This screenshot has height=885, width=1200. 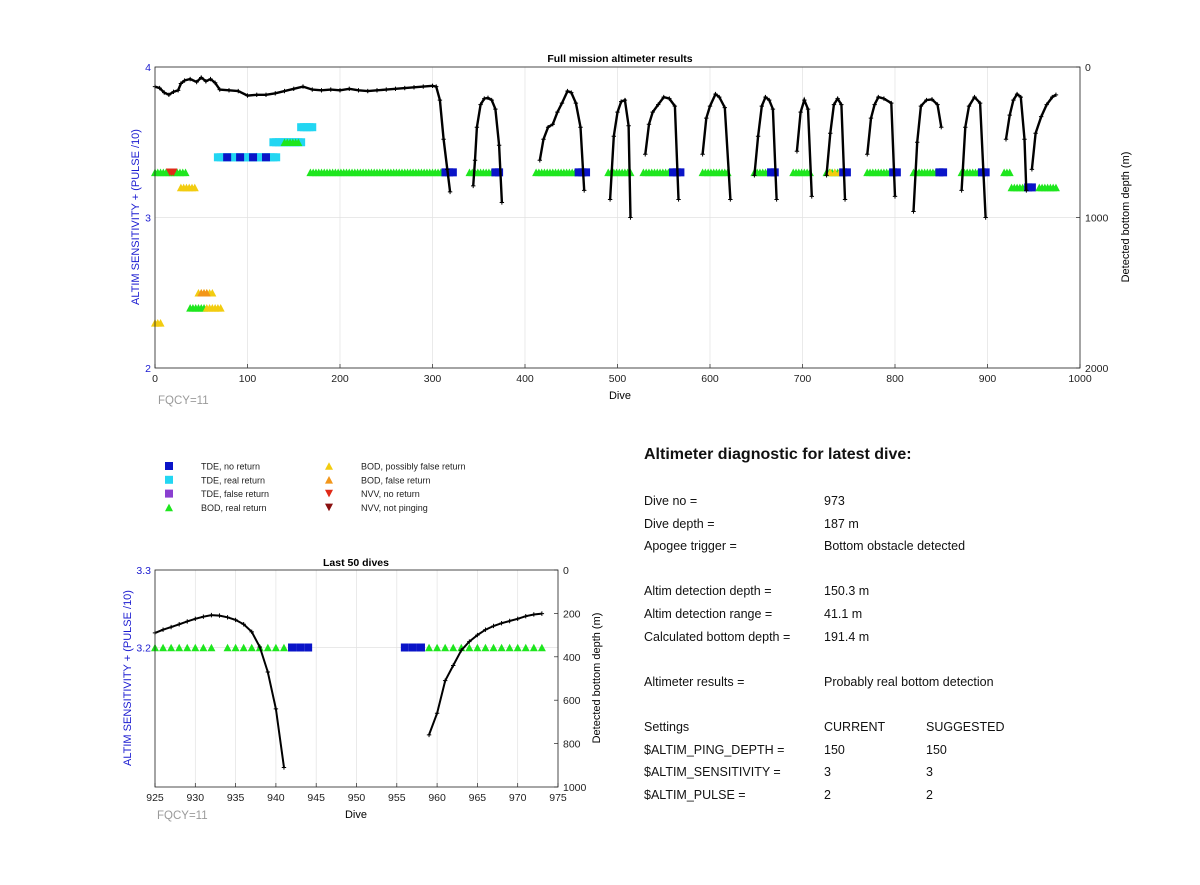 I want to click on diag-key: Apogee trigger =, so click(x=690, y=546).